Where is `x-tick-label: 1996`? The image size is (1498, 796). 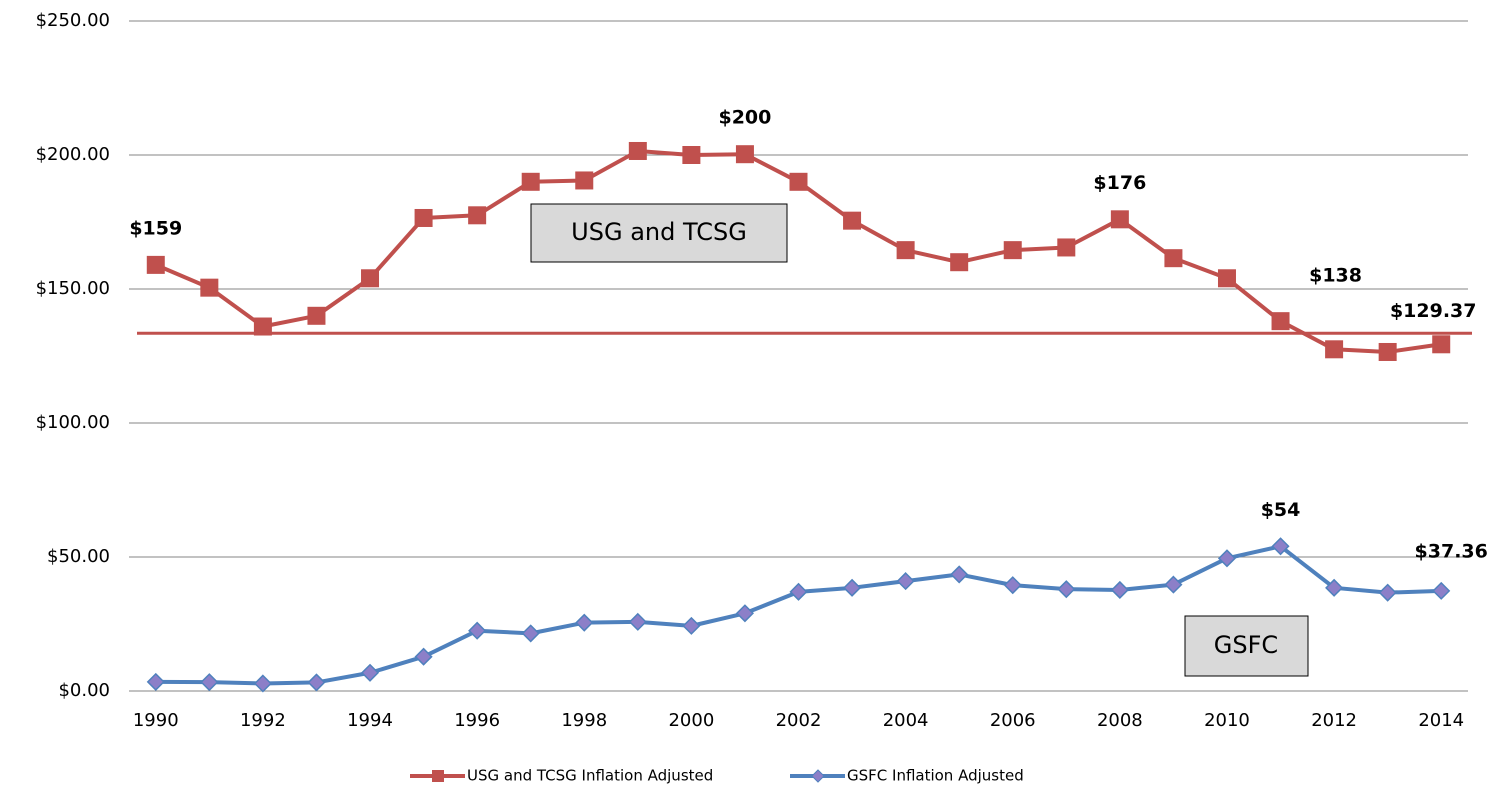 x-tick-label: 1996 is located at coordinates (477, 720).